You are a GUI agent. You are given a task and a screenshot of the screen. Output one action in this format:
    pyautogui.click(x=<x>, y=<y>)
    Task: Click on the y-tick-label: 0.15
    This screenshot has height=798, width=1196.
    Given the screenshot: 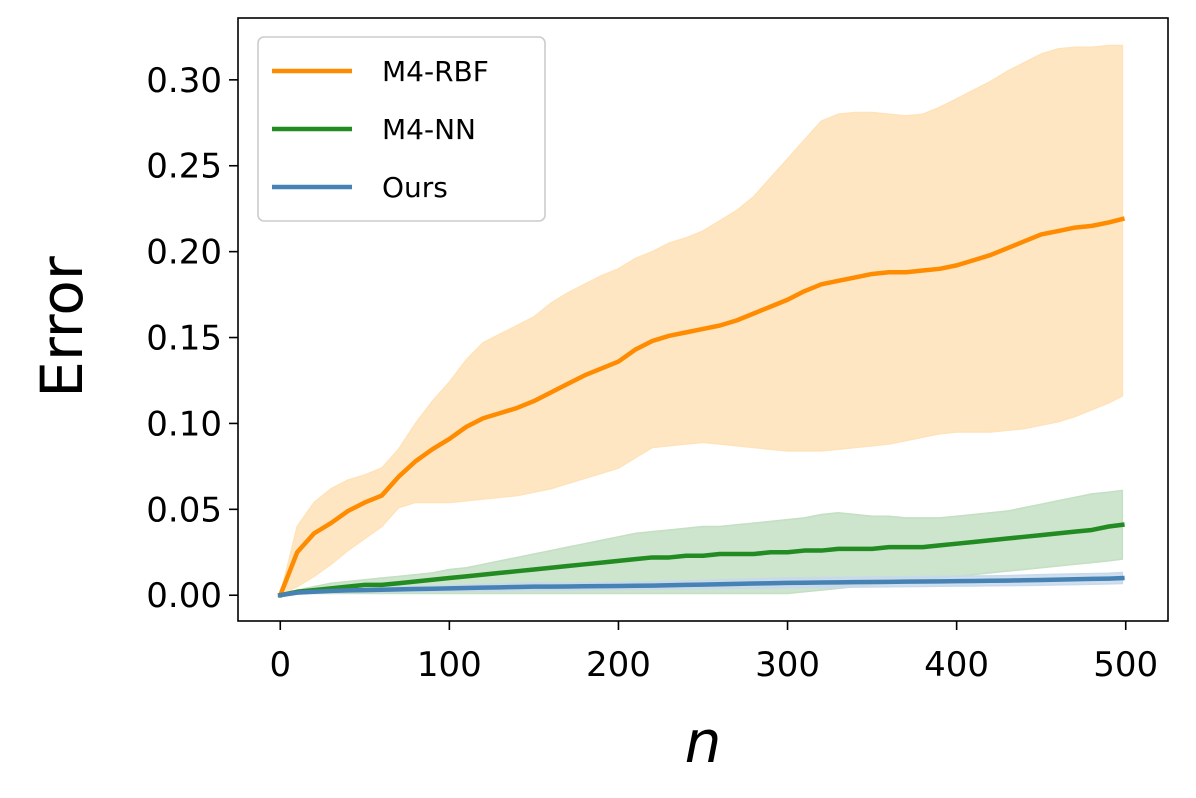 What is the action you would take?
    pyautogui.click(x=184, y=339)
    